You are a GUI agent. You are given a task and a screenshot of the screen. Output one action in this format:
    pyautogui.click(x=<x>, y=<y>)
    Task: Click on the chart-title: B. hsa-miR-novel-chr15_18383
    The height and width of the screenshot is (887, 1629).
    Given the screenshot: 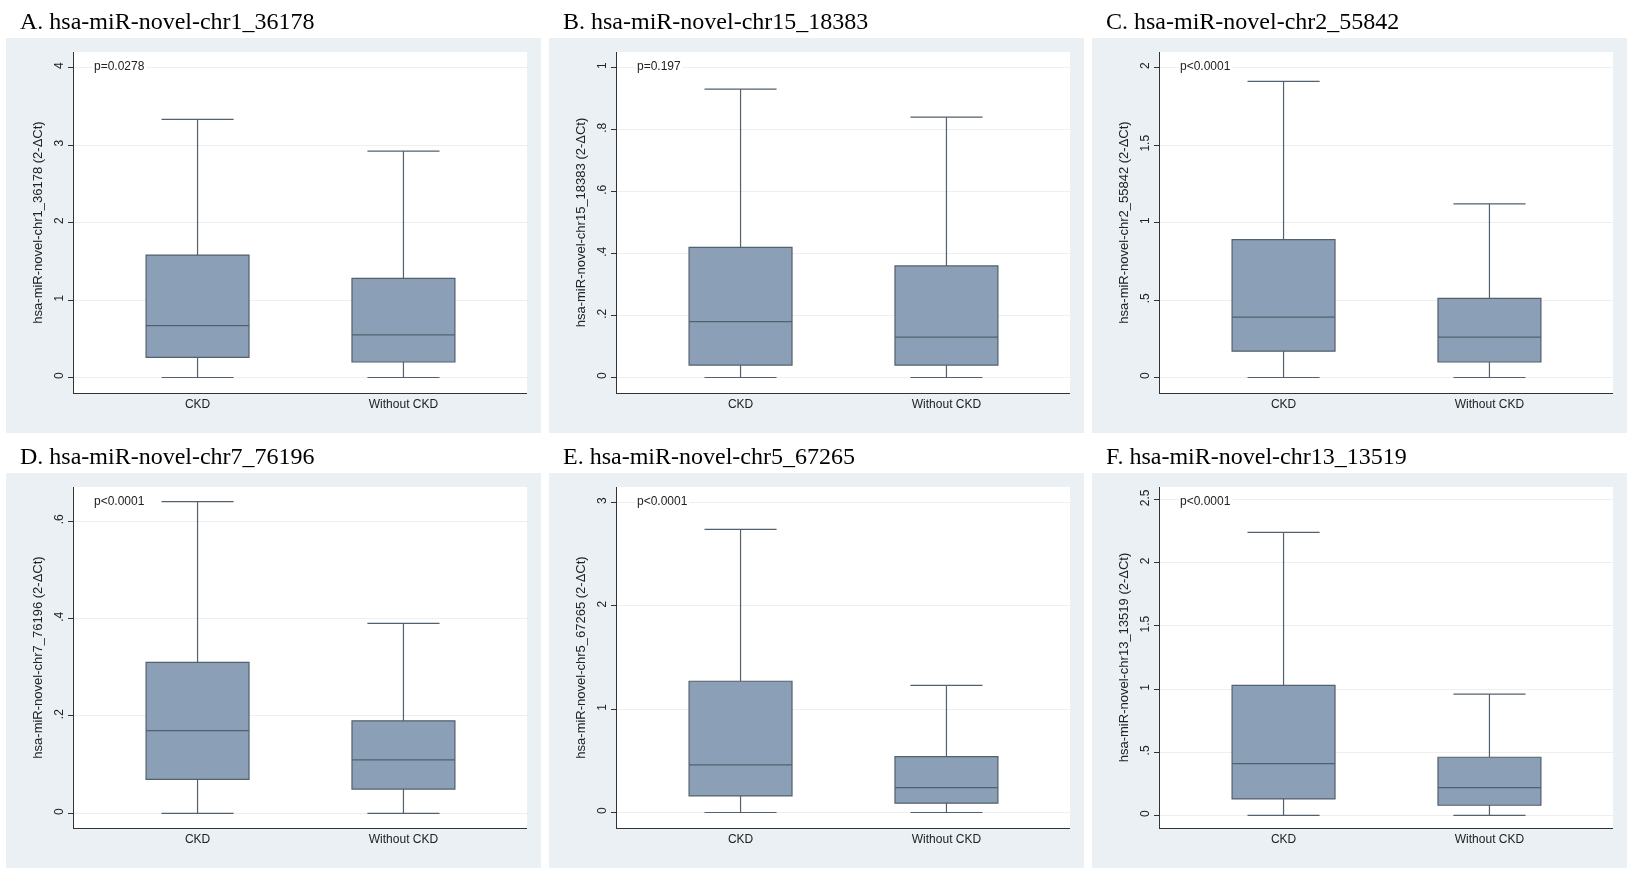 What is the action you would take?
    pyautogui.click(x=716, y=21)
    